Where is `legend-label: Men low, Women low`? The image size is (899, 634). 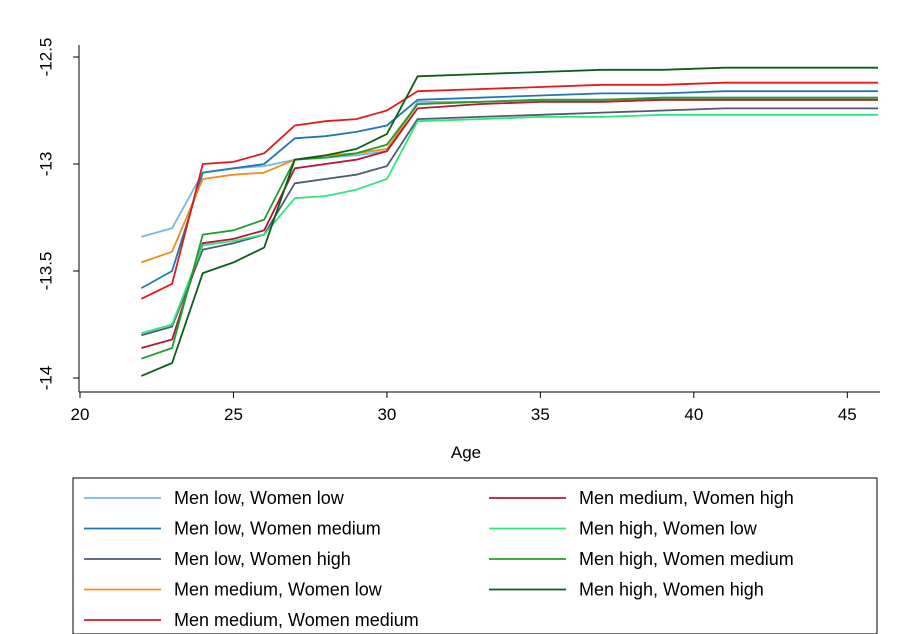 legend-label: Men low, Women low is located at coordinates (259, 498).